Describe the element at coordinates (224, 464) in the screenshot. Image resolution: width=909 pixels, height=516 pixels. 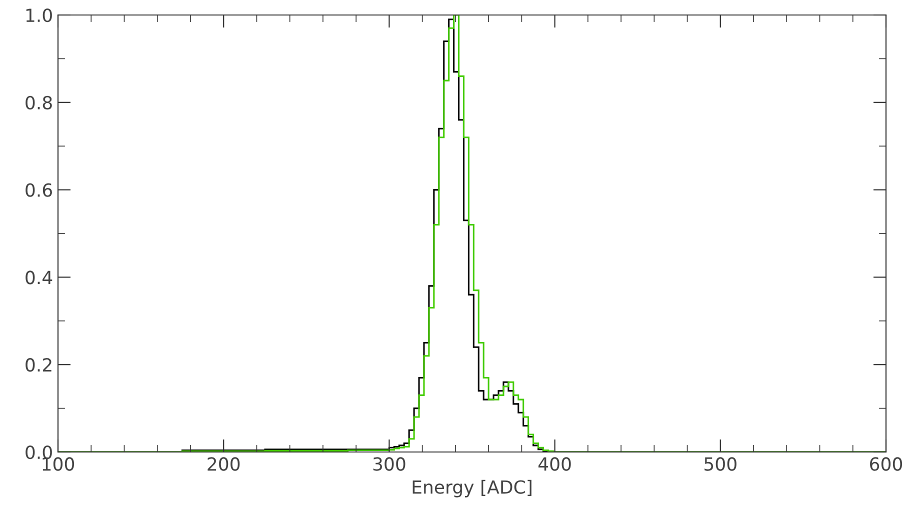
I see `x-tick-label: 200` at that location.